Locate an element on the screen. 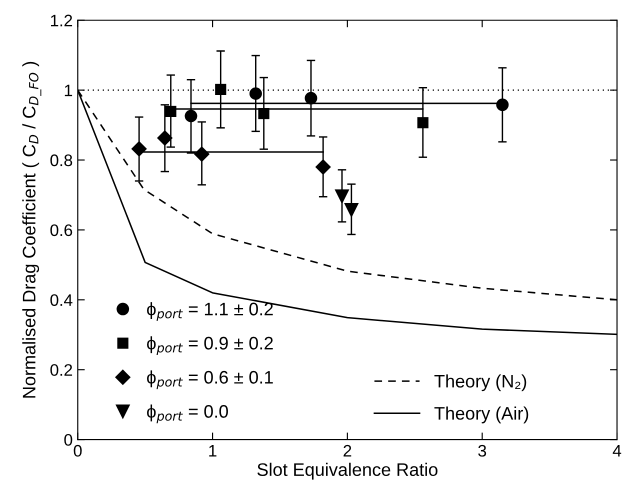 Image resolution: width=622 pixels, height=482 pixels. x-tick-label: 3 is located at coordinates (482, 450).